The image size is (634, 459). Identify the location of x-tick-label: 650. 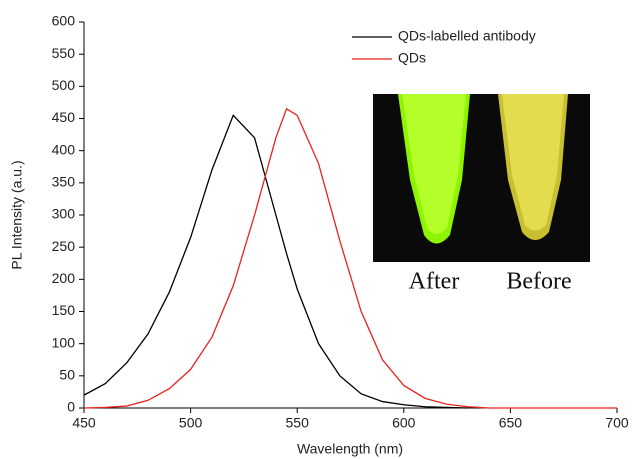
(511, 423).